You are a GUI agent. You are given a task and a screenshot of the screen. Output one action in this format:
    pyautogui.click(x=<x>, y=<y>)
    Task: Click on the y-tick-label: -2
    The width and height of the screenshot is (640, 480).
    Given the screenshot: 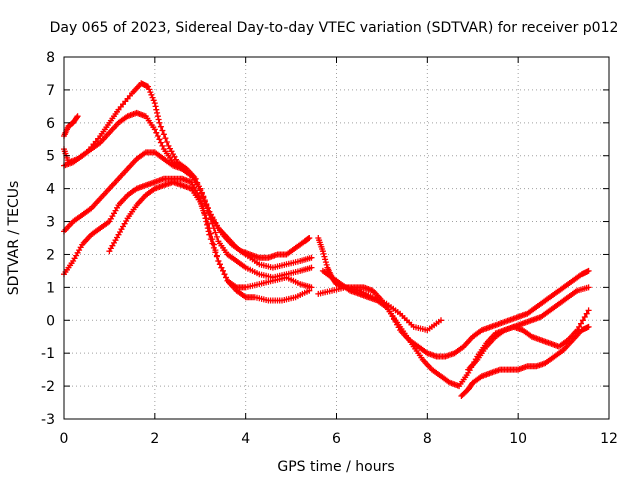 What is the action you would take?
    pyautogui.click(x=48, y=387)
    